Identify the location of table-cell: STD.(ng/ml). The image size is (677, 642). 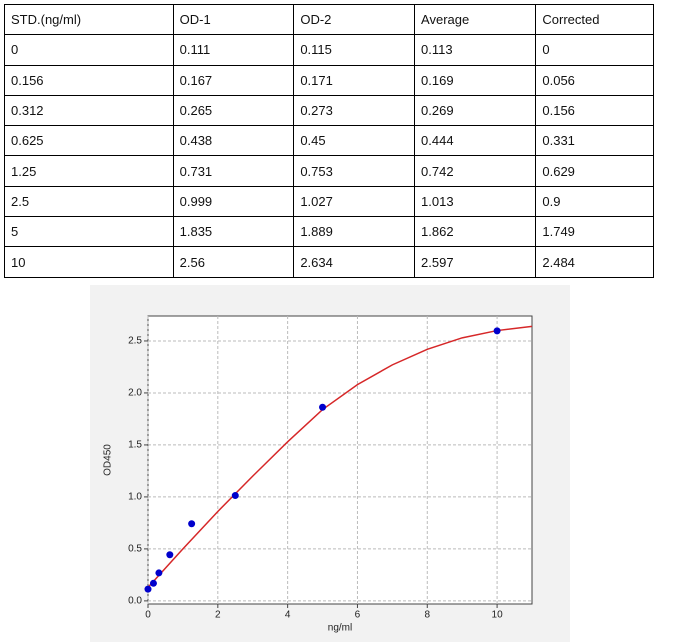
(89, 19).